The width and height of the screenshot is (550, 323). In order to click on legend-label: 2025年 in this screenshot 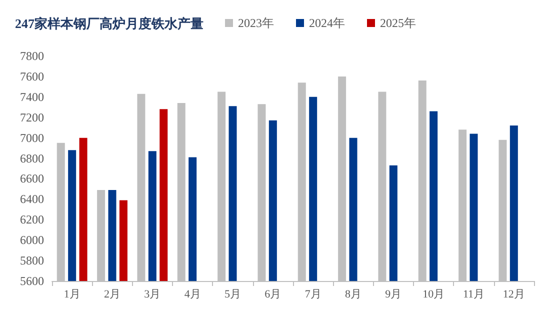, I will do `click(398, 23)`.